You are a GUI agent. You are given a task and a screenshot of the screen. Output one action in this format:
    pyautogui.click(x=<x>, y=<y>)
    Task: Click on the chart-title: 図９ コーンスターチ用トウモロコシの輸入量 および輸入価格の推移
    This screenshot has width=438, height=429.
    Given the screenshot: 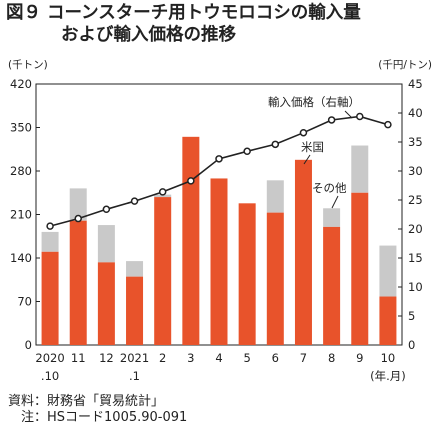 What is the action you would take?
    pyautogui.click(x=221, y=24)
    